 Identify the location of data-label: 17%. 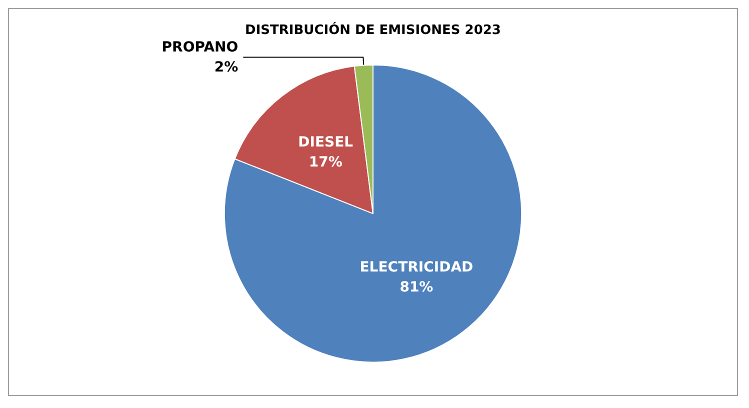
(325, 162).